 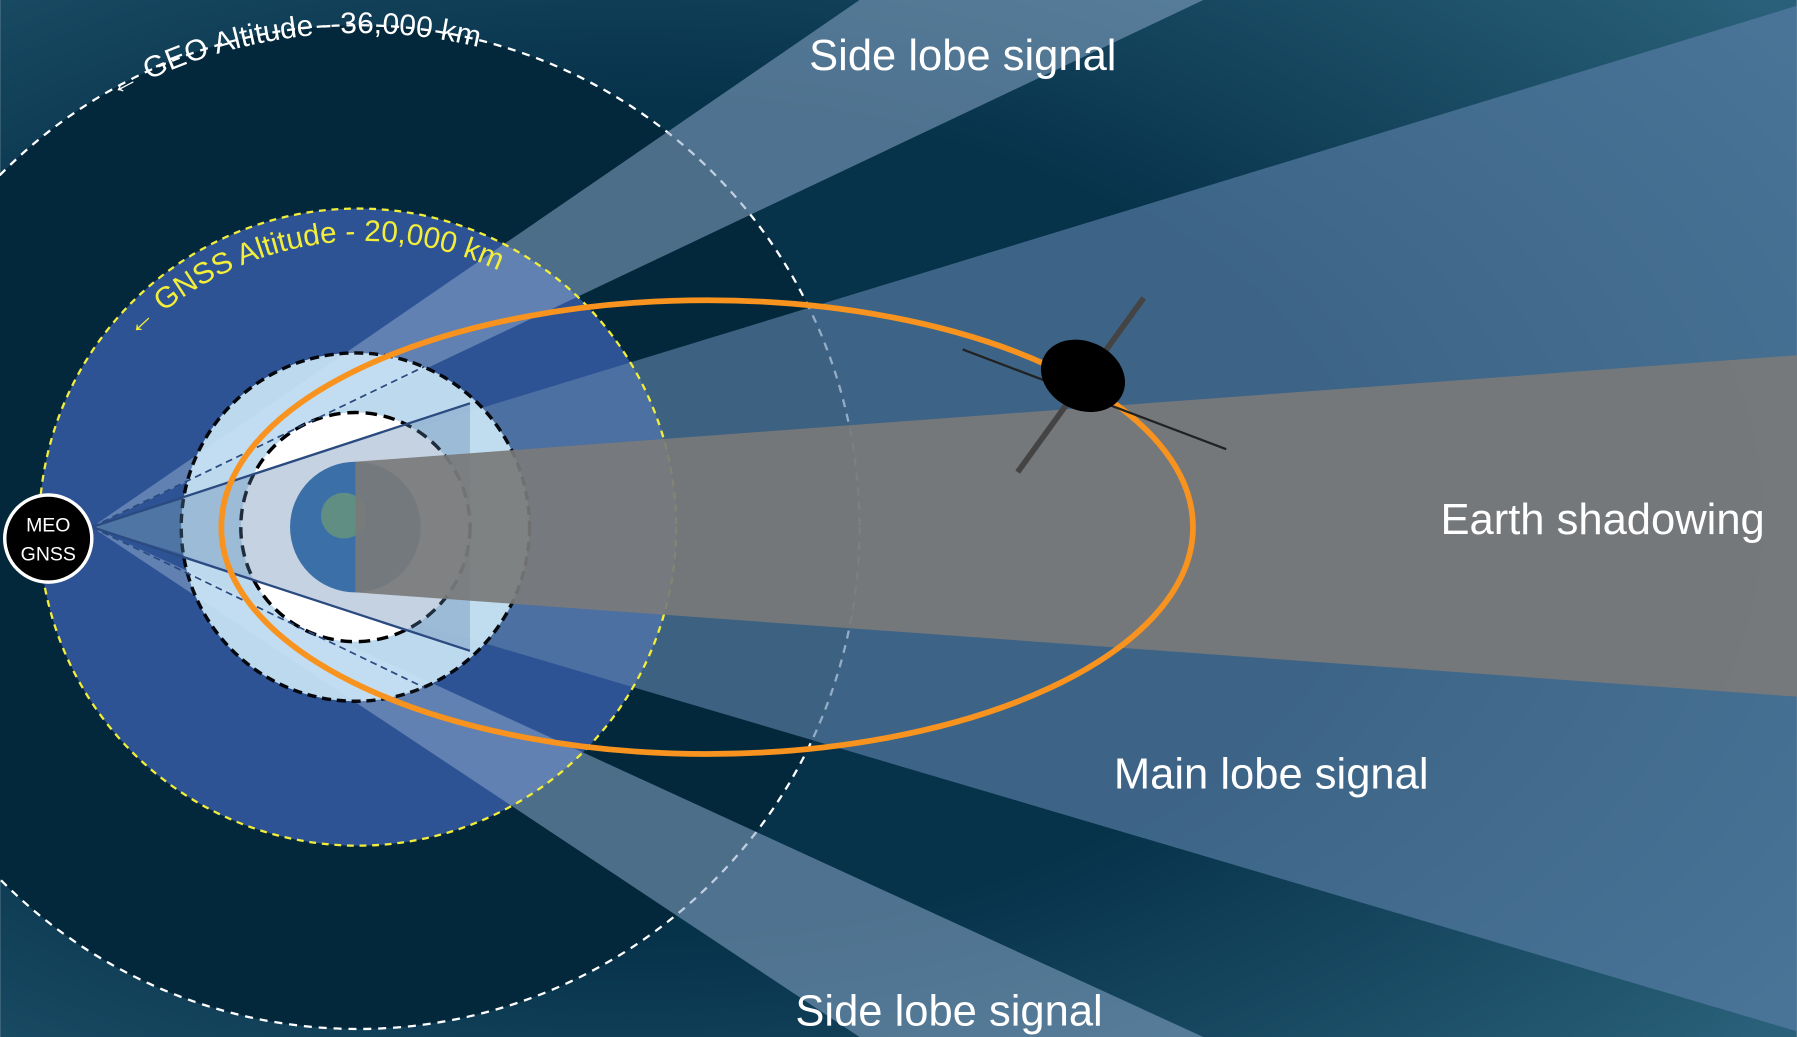 I want to click on satellite, so click(x=1094, y=385).